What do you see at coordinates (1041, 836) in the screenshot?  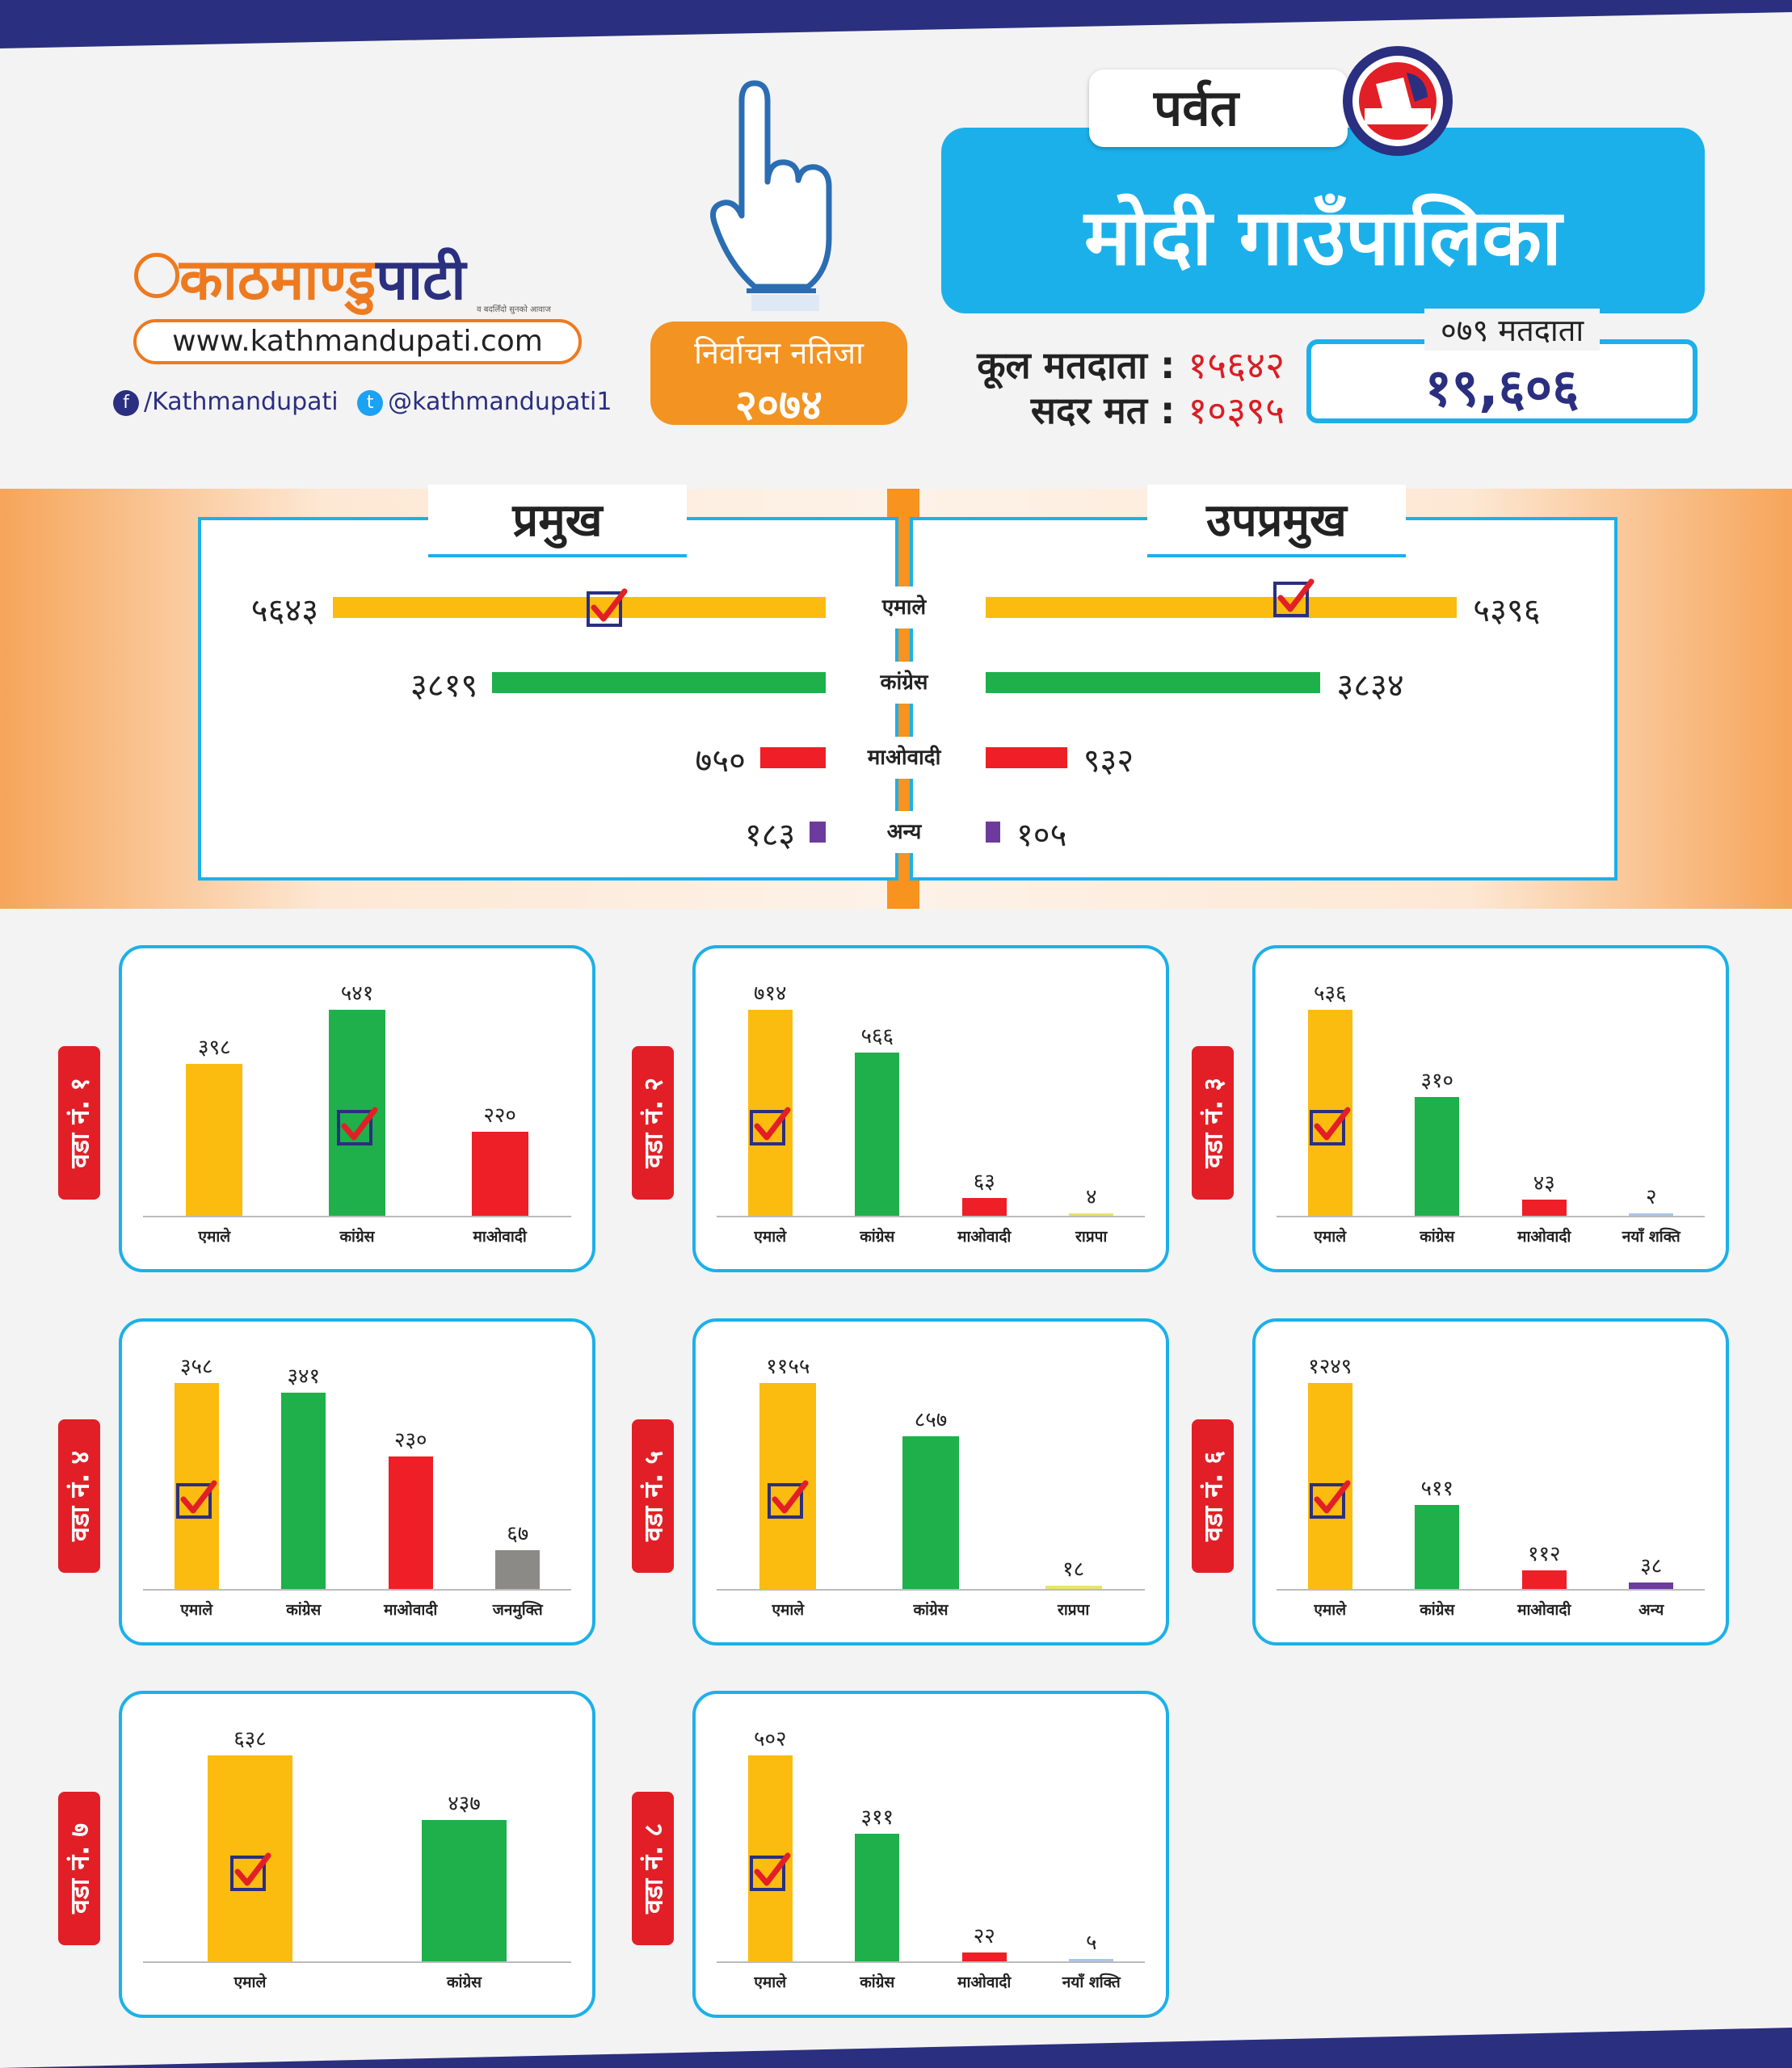 I see `deputy-value-label: १०५` at bounding box center [1041, 836].